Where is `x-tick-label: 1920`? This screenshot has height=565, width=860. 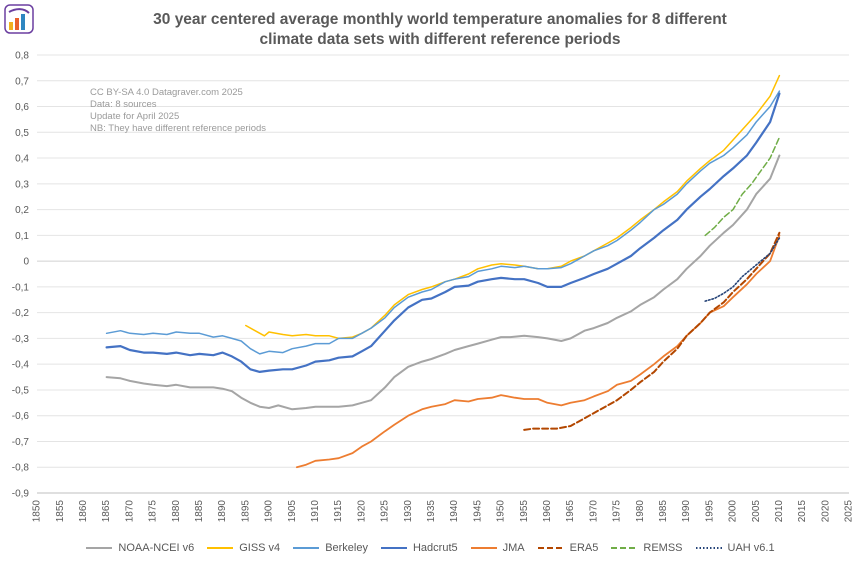 x-tick-label: 1920 is located at coordinates (361, 511).